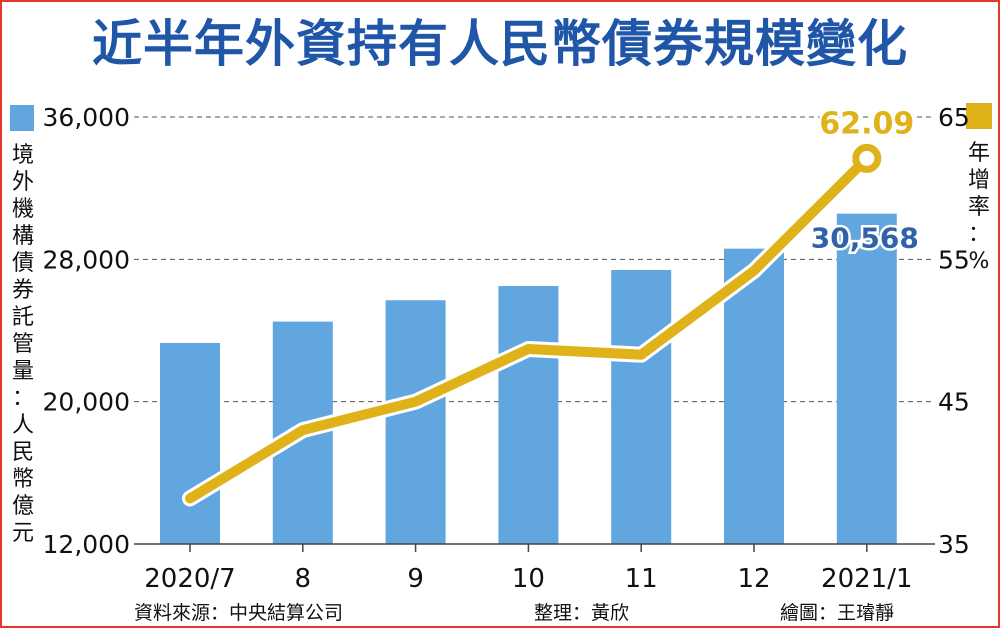 This screenshot has width=1000, height=628. I want to click on left-tick-label: 36,000, so click(86, 117).